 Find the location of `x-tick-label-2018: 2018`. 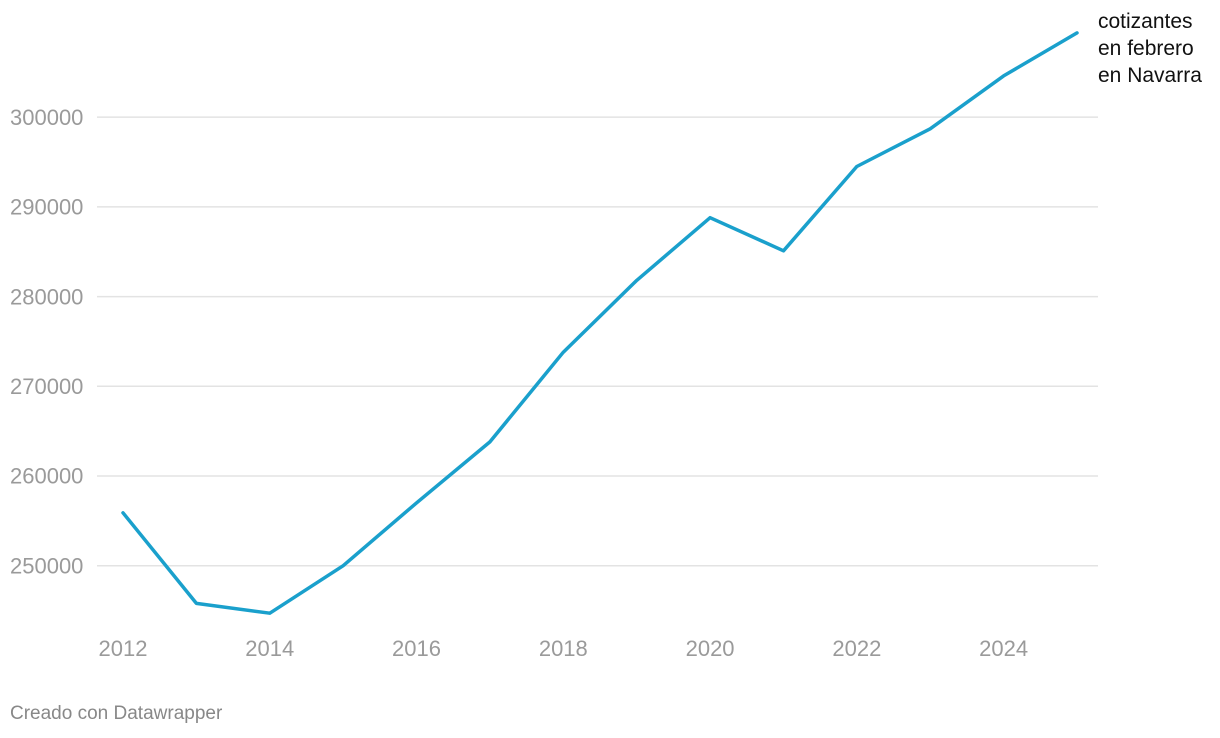

x-tick-label-2018: 2018 is located at coordinates (563, 648).